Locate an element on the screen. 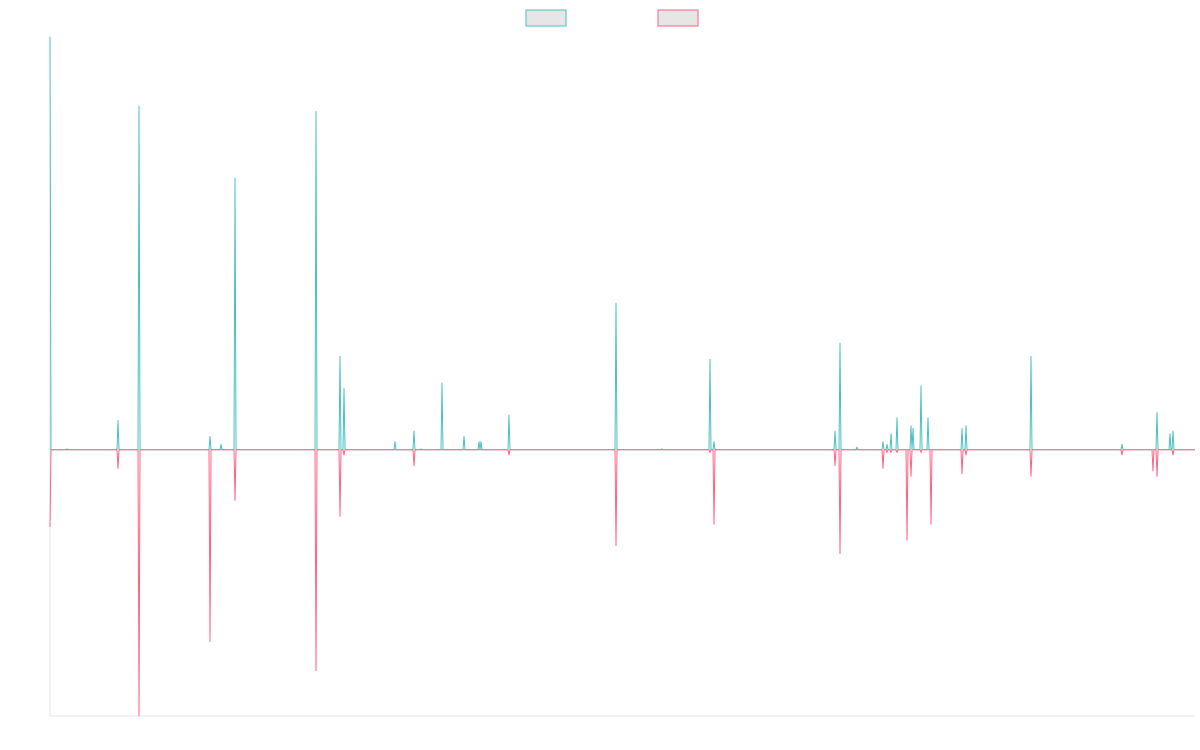 This screenshot has width=1200, height=750. legend is located at coordinates (612, 18).